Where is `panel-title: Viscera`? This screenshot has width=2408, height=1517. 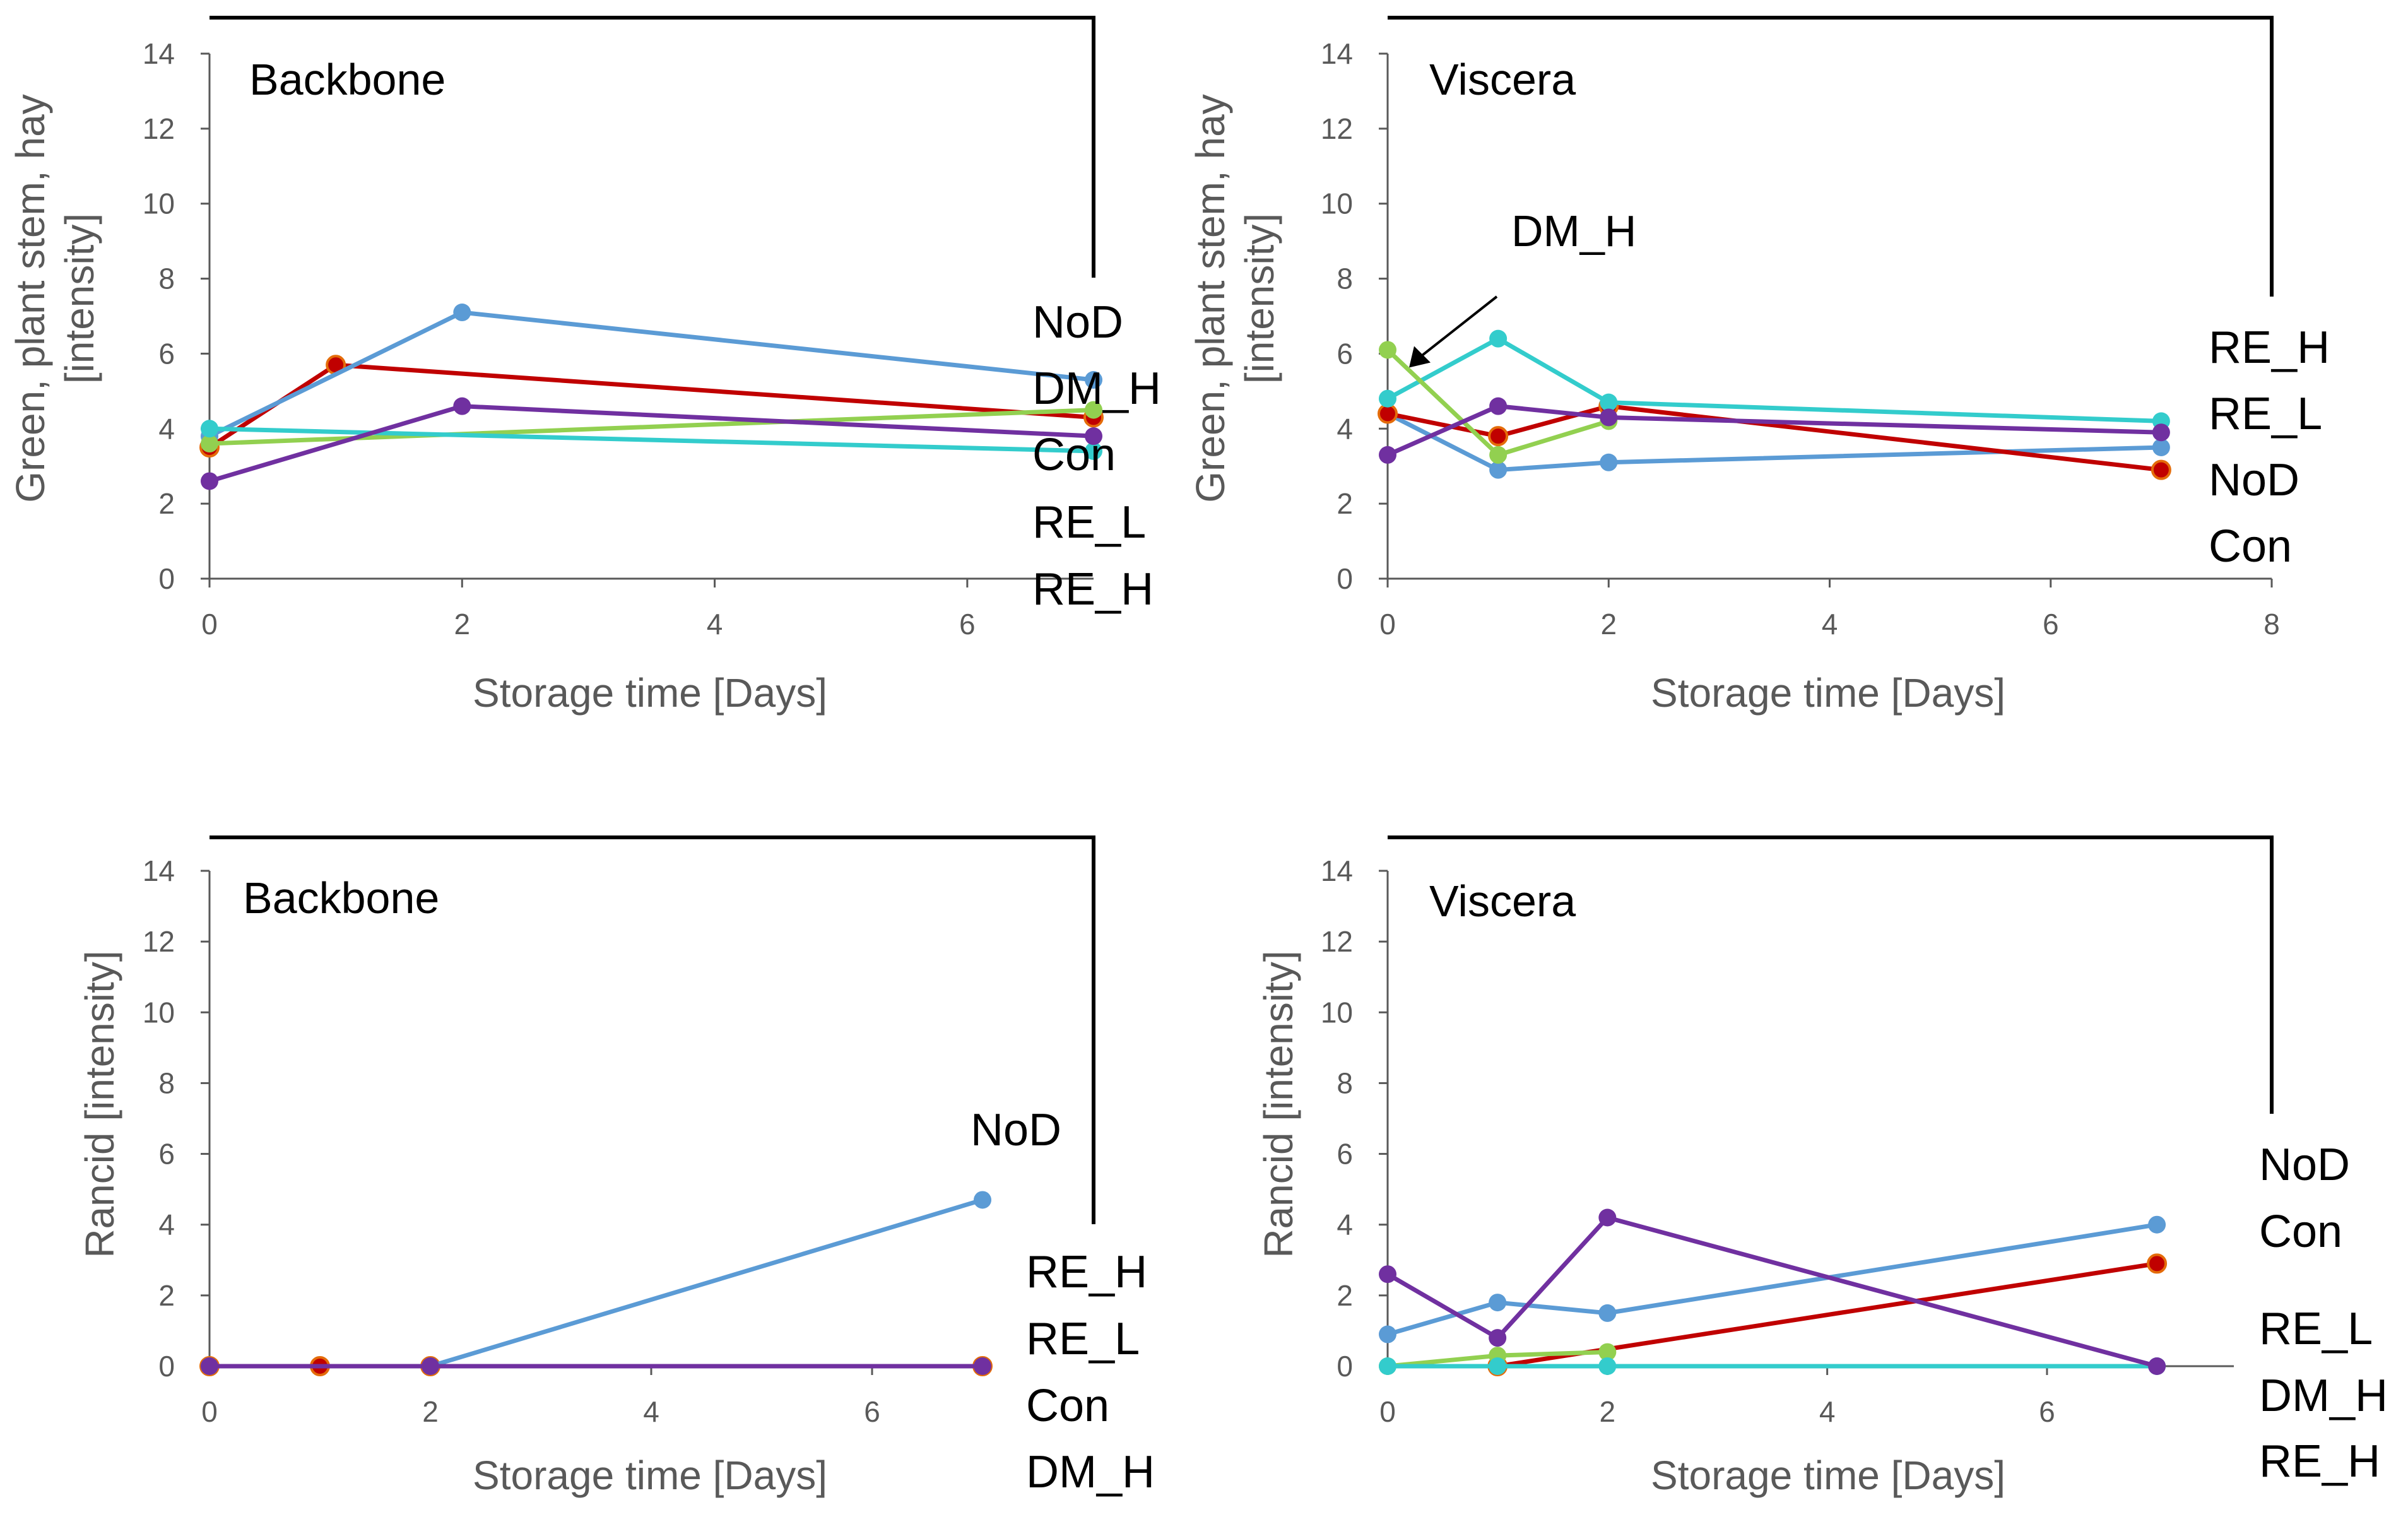 panel-title: Viscera is located at coordinates (1502, 902).